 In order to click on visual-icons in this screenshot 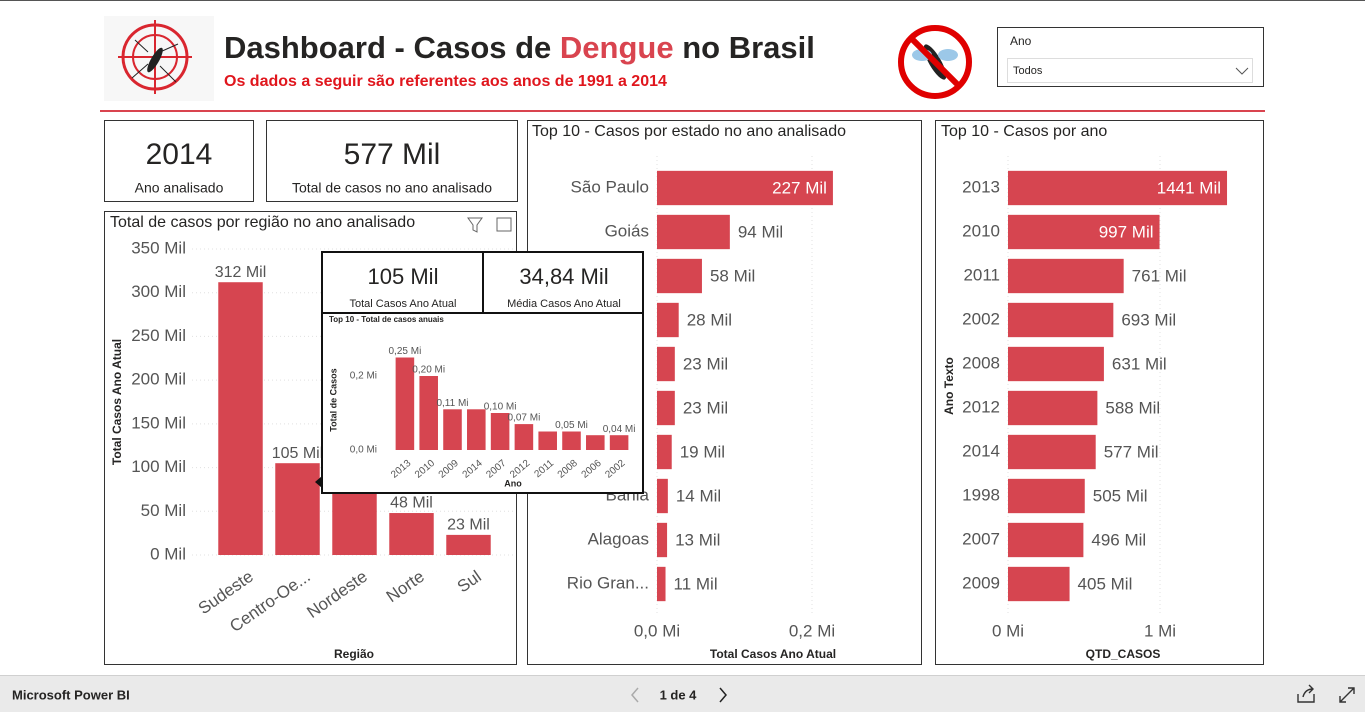, I will do `click(489, 225)`.